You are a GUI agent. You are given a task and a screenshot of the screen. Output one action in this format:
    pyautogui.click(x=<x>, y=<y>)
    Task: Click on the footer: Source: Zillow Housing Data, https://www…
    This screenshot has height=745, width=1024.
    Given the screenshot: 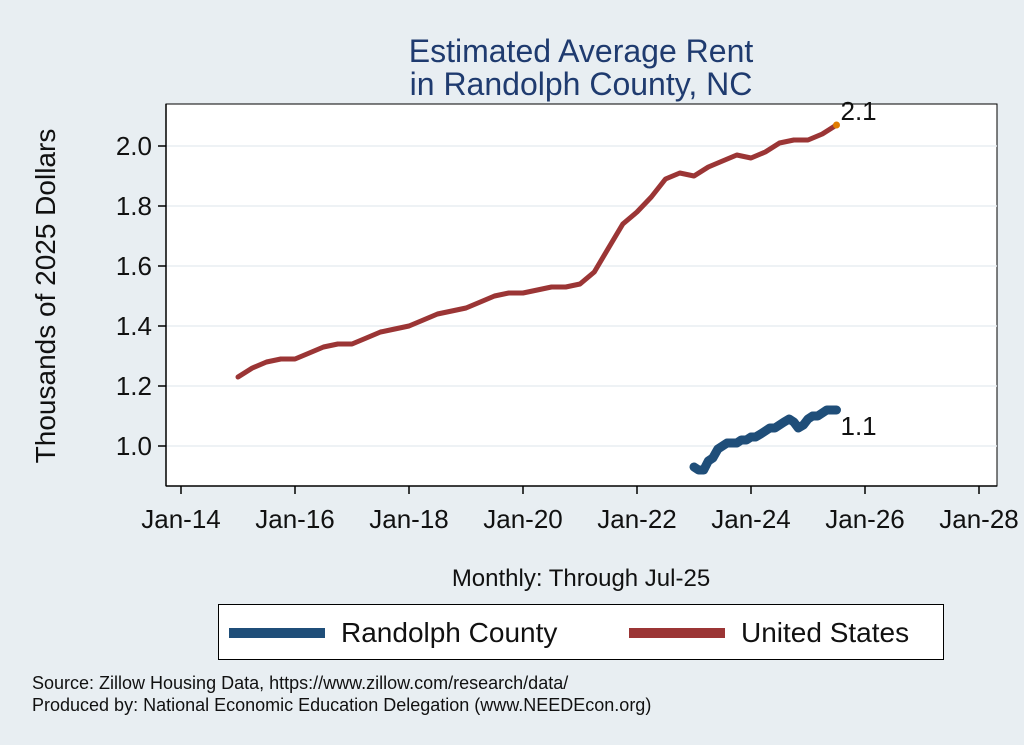 What is the action you would take?
    pyautogui.click(x=341, y=694)
    